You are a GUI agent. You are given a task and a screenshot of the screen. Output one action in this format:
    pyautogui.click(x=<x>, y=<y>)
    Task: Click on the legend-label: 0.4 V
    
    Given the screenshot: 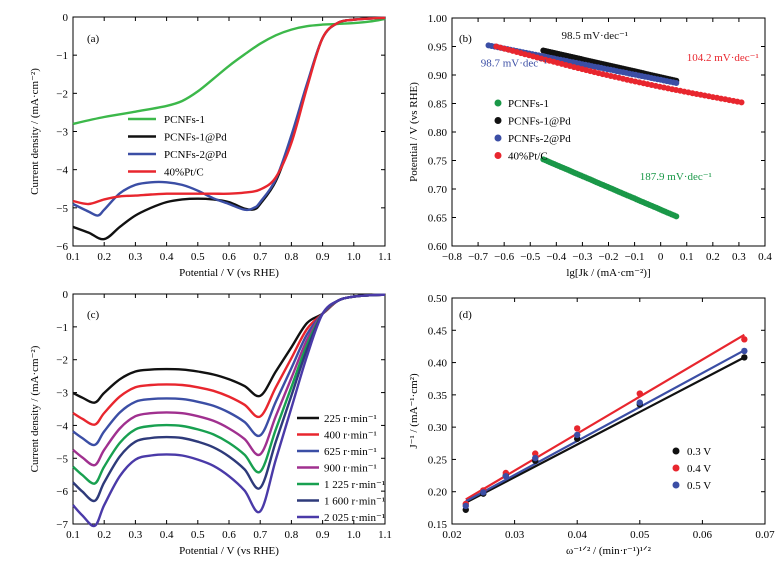 What is the action you would take?
    pyautogui.click(x=699, y=469)
    